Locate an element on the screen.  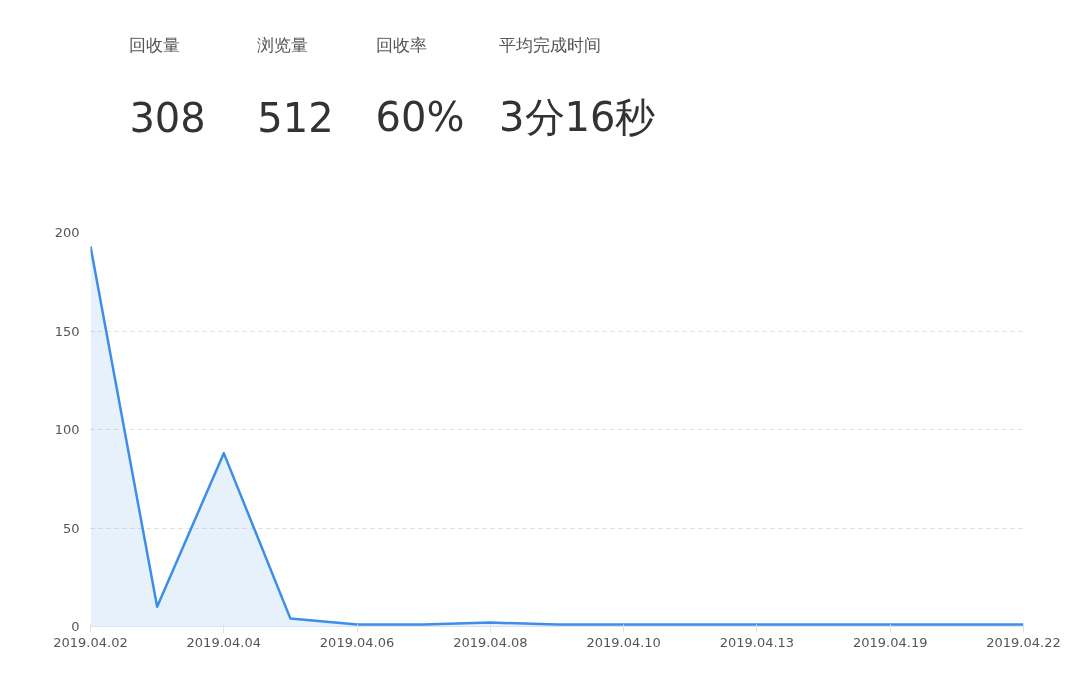
text: 回收率 is located at coordinates (401, 45).